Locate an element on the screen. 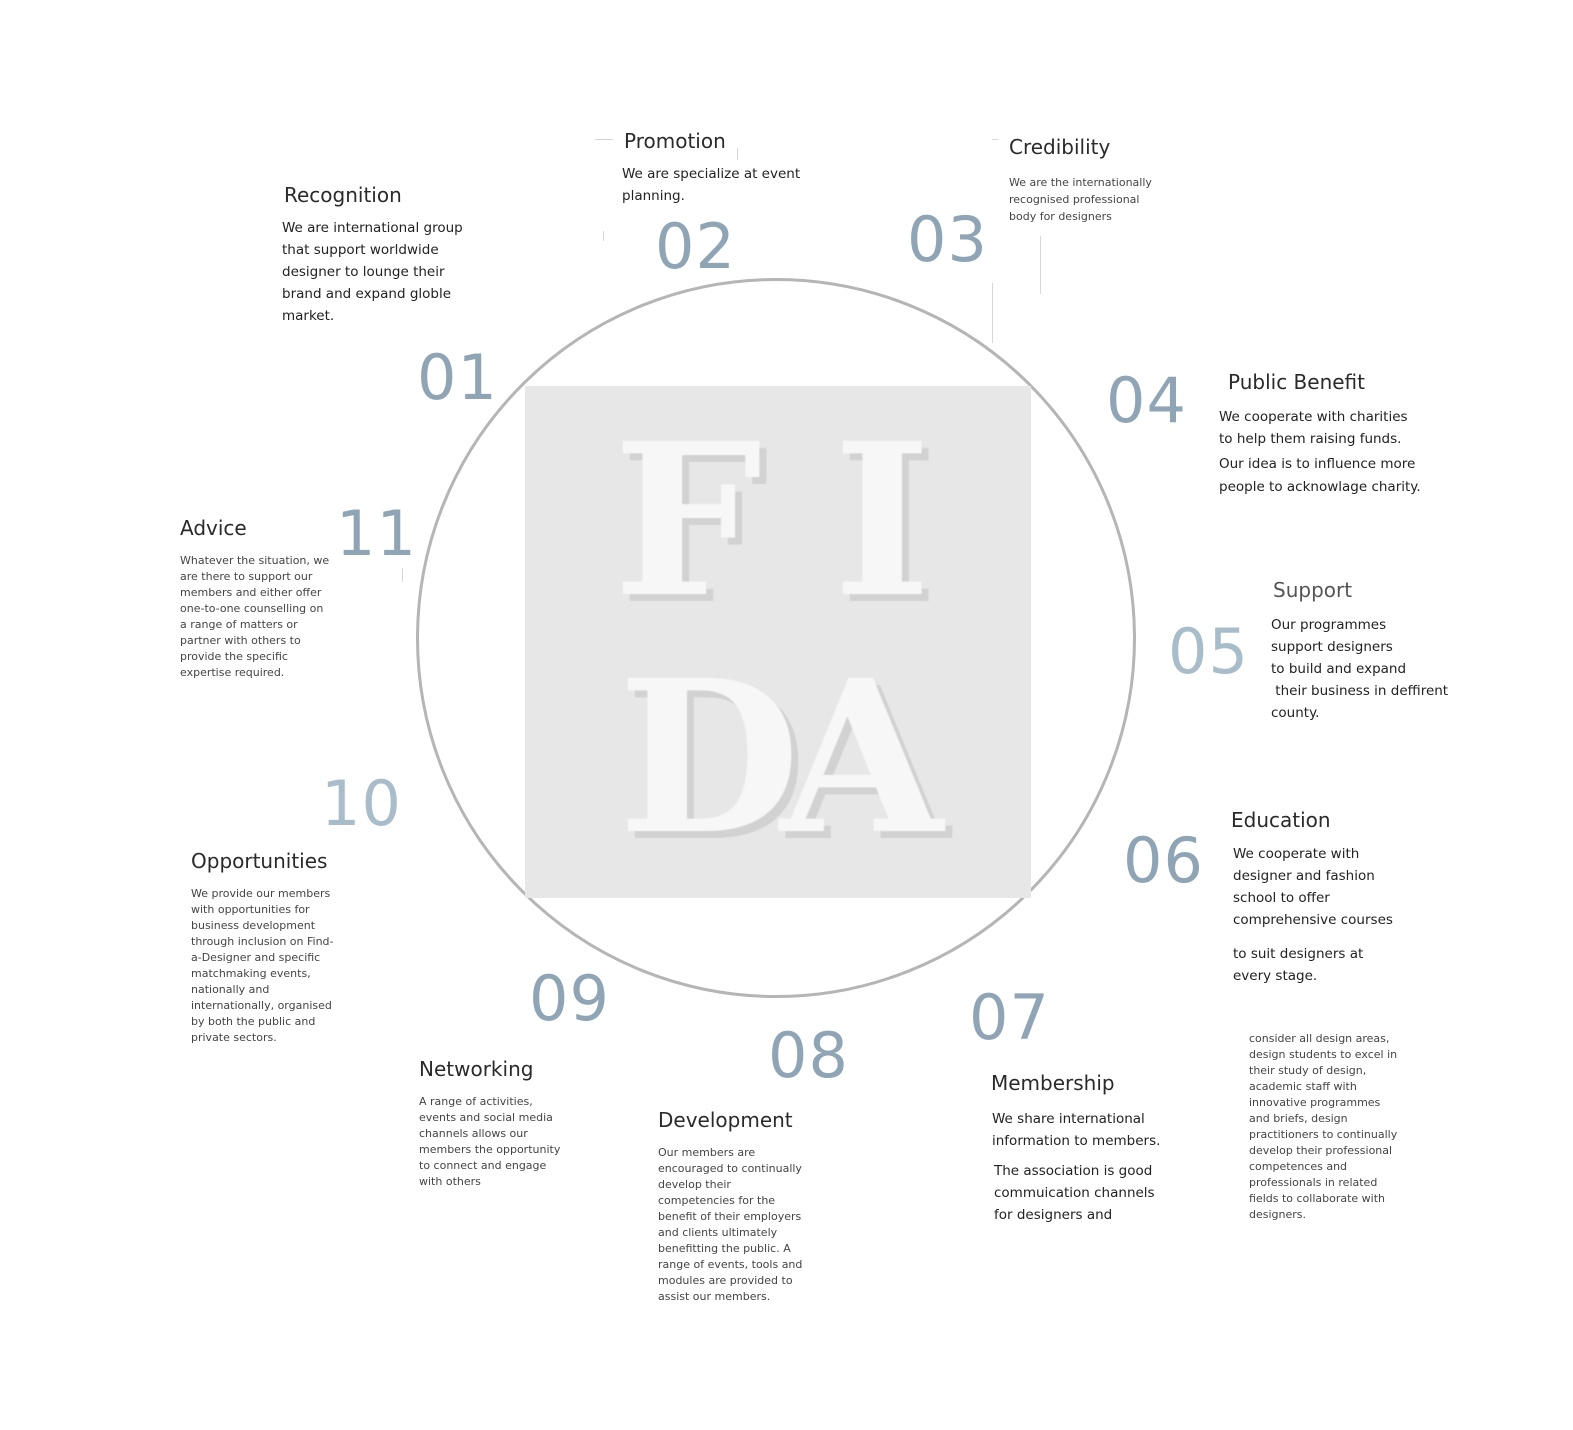 The image size is (1573, 1430). desc-line: planning. is located at coordinates (653, 196).